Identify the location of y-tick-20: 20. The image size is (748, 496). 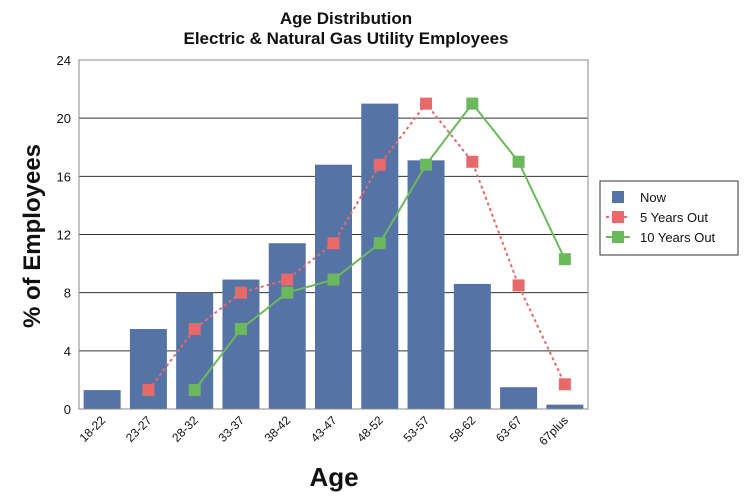
(64, 118).